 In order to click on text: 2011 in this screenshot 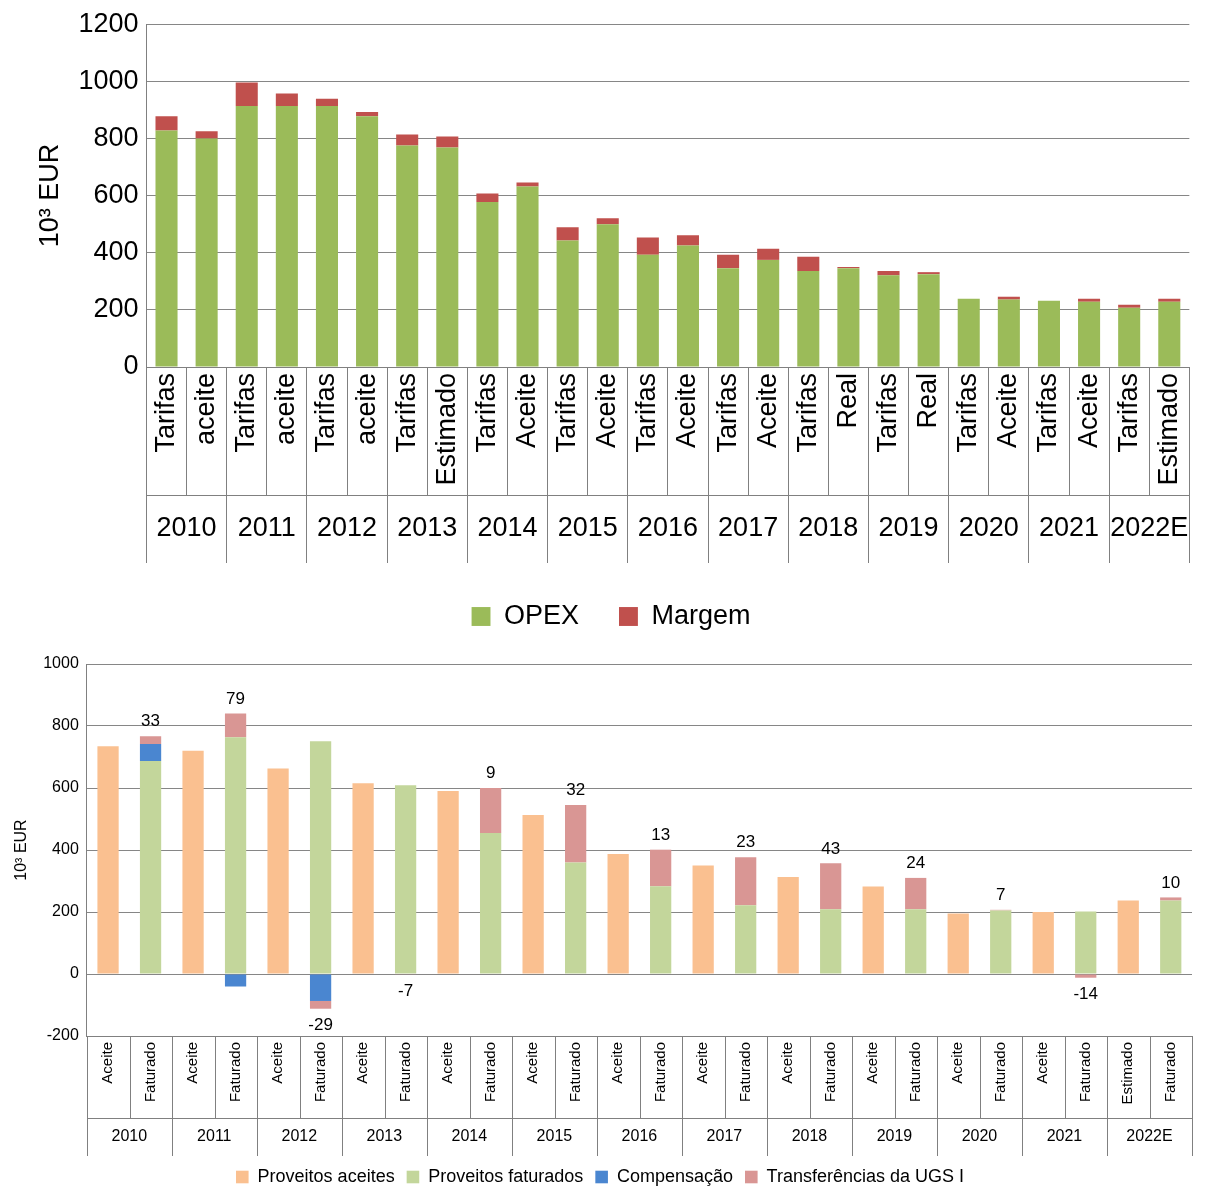, I will do `click(214, 1136)`.